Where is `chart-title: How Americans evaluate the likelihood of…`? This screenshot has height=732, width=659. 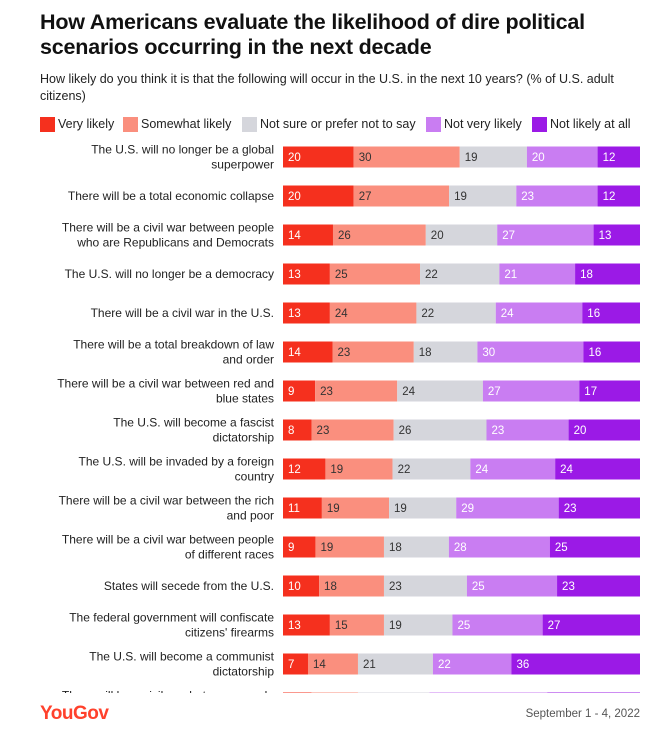 chart-title: How Americans evaluate the likelihood of… is located at coordinates (312, 34).